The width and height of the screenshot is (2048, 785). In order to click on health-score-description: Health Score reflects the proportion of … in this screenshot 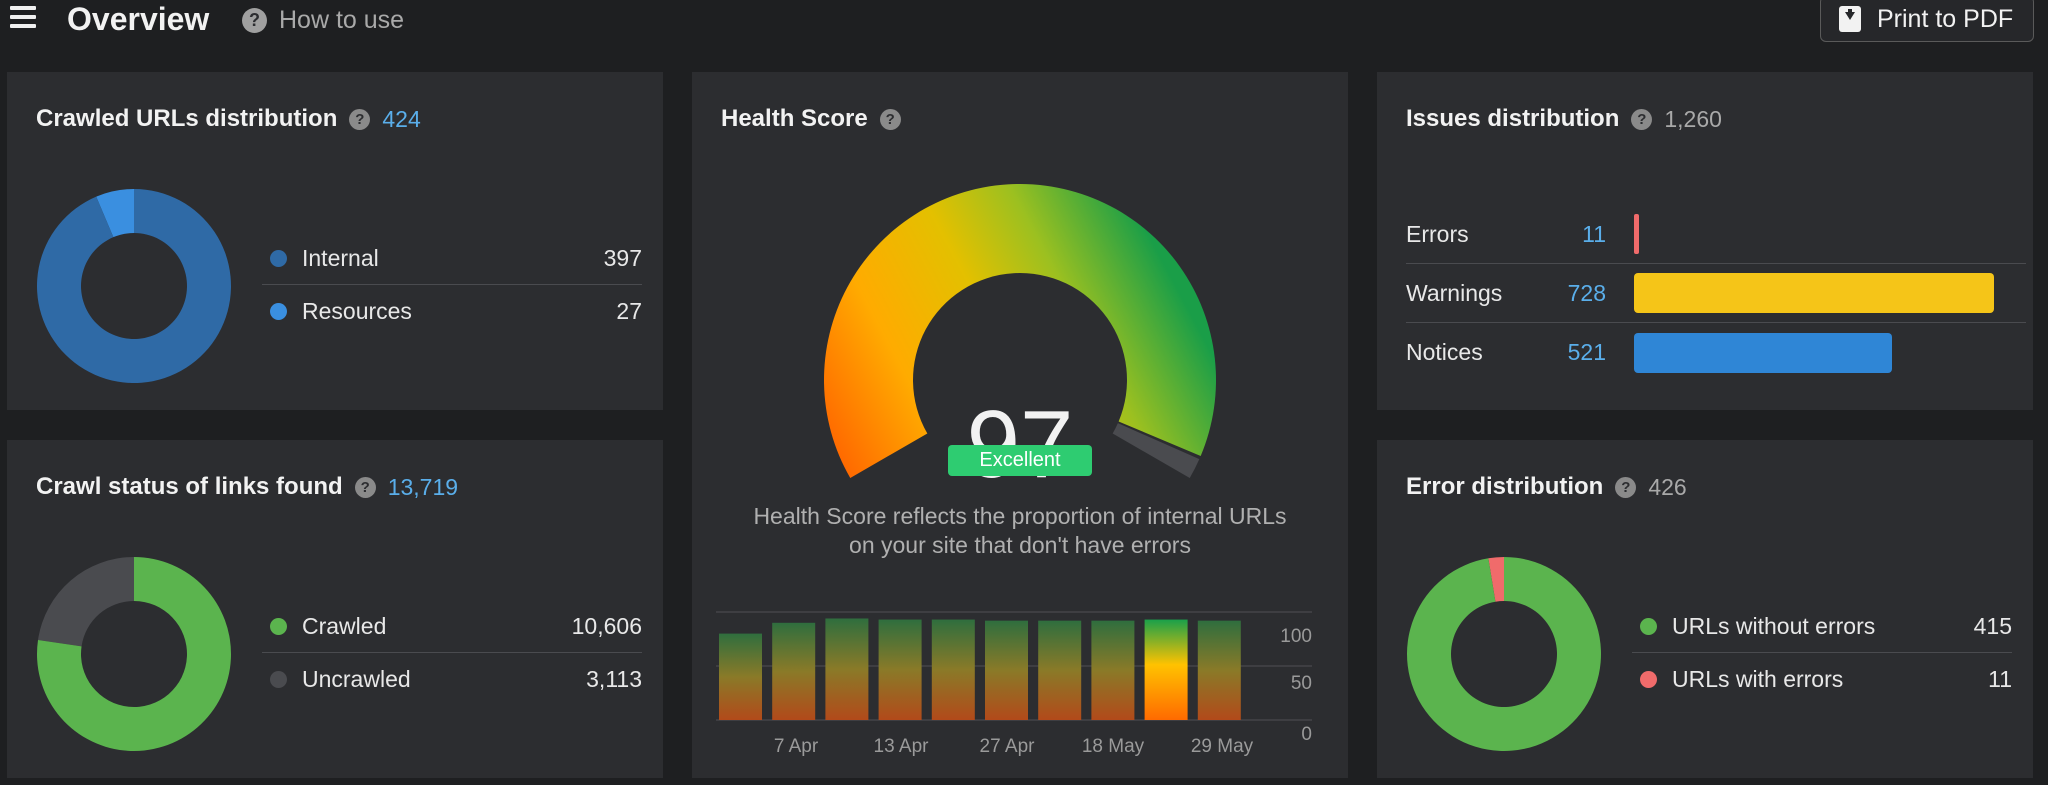, I will do `click(1020, 531)`.